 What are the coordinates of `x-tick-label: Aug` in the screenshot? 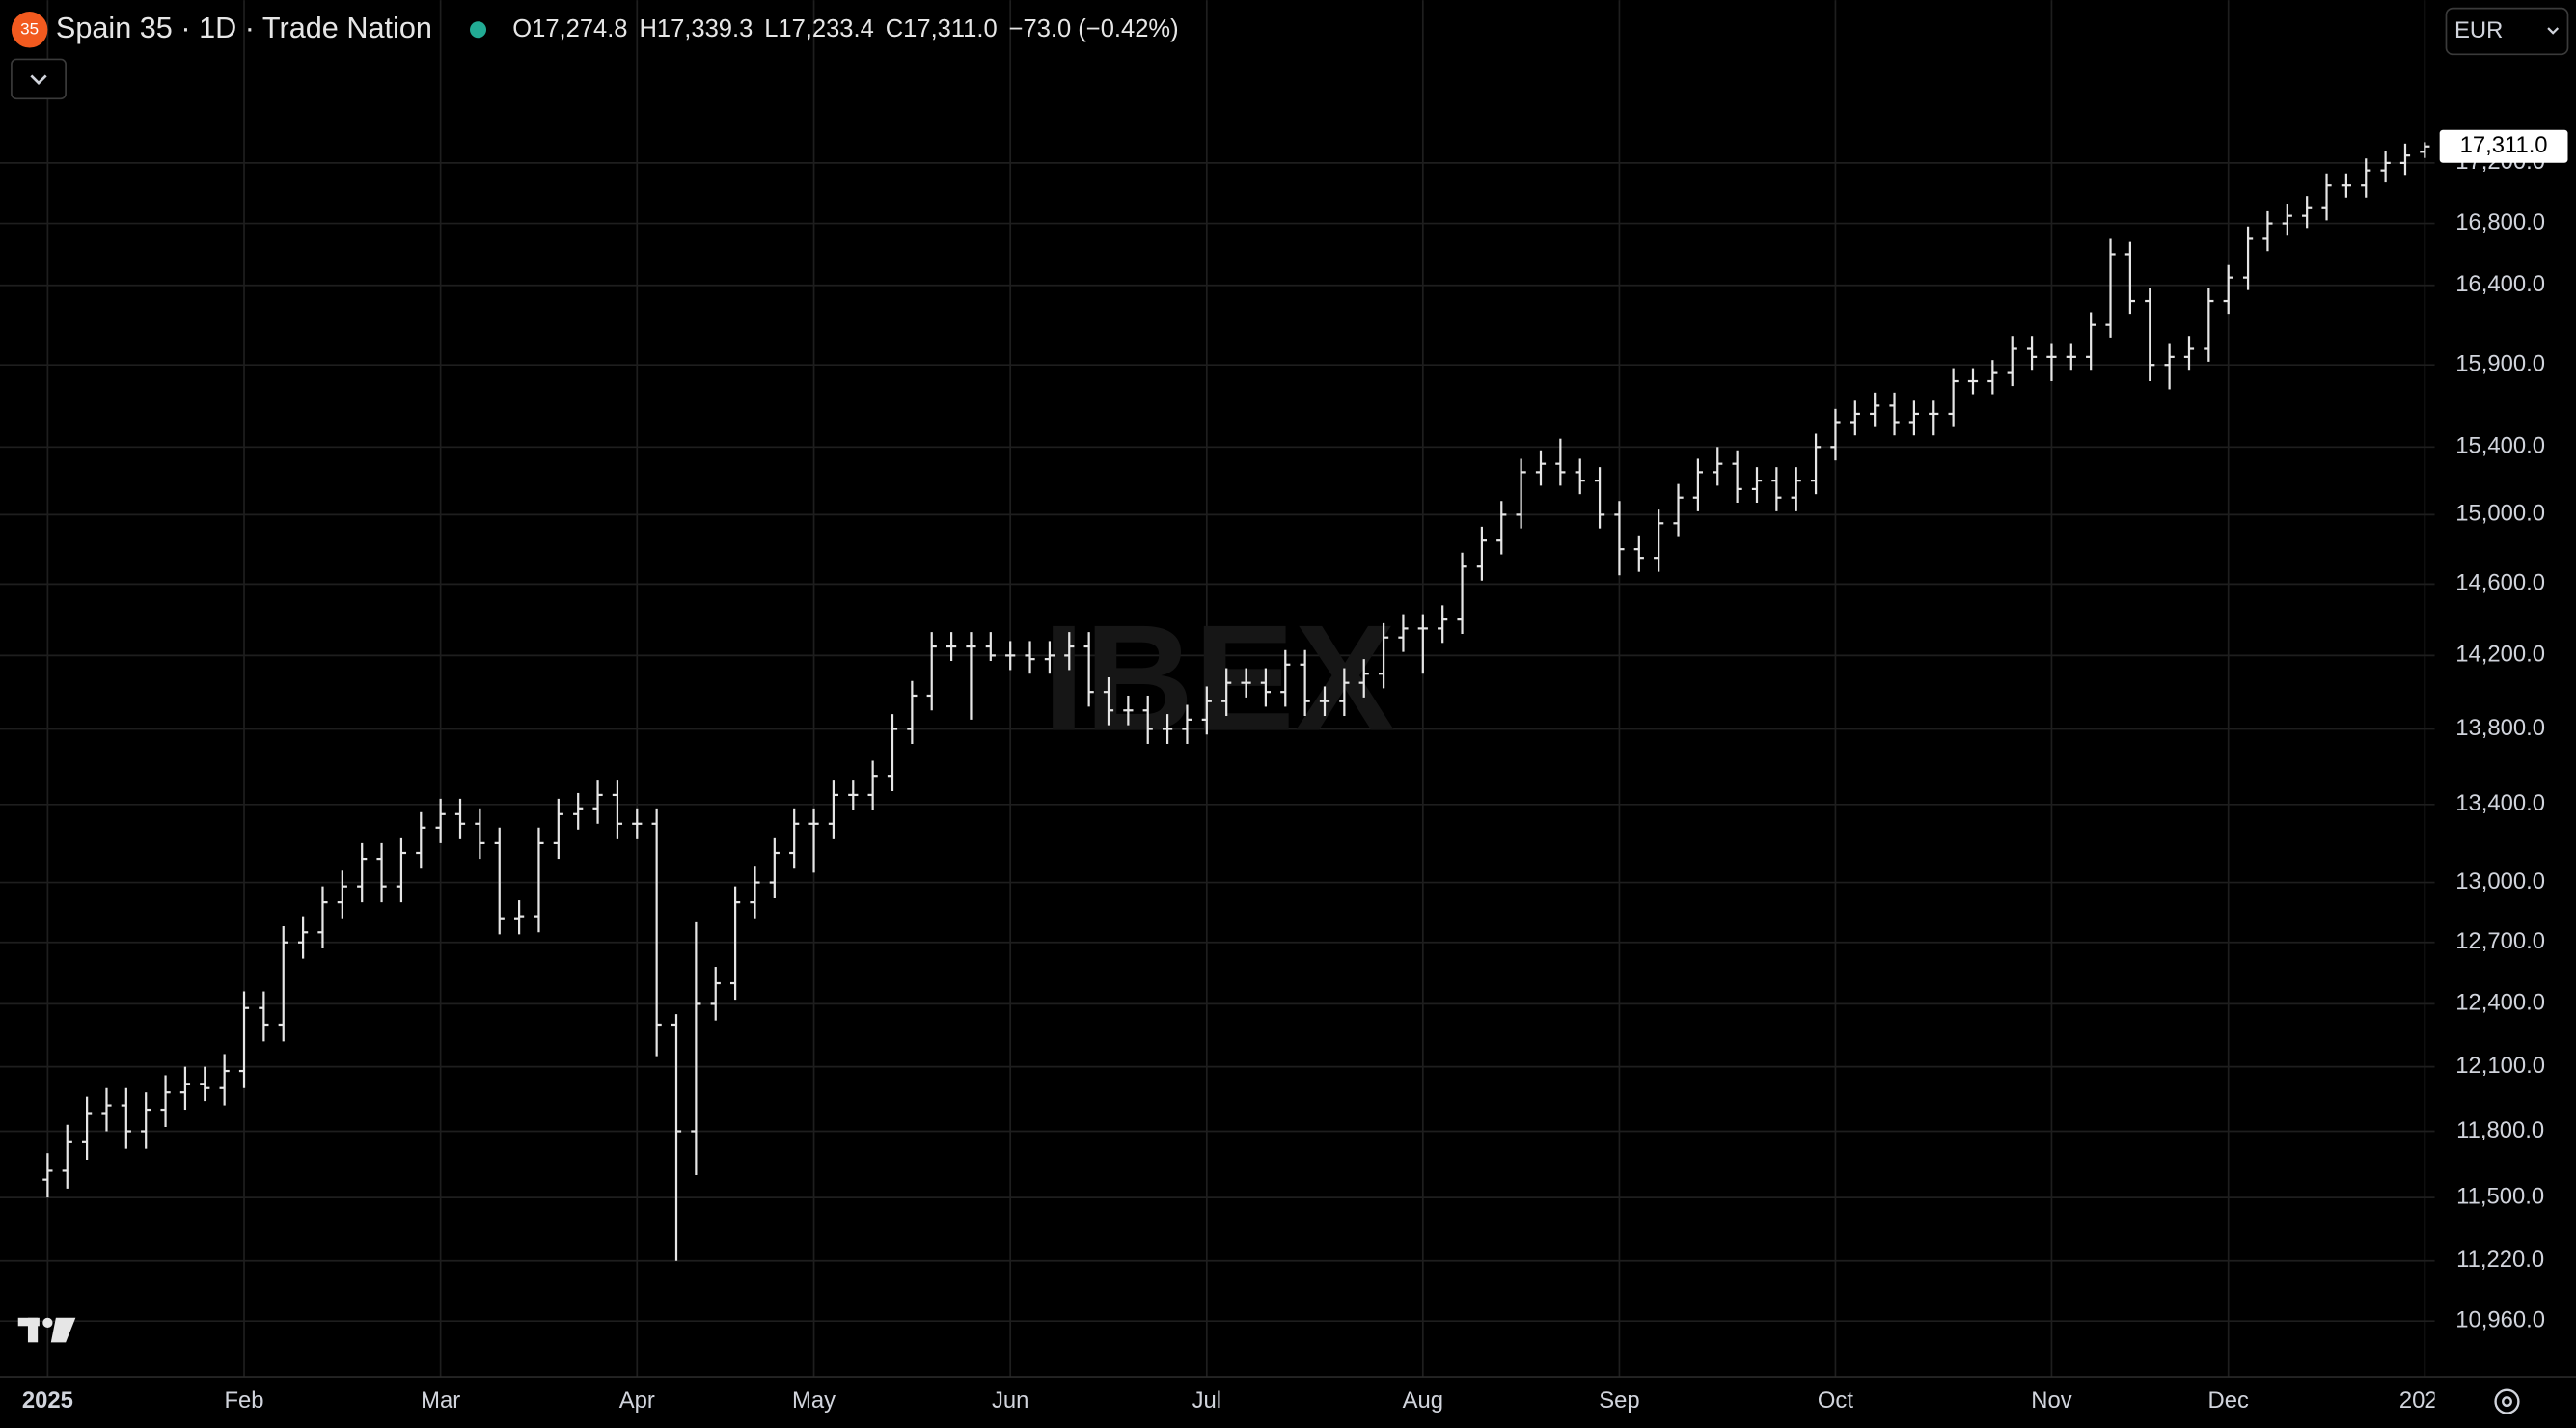 It's located at (1423, 1400).